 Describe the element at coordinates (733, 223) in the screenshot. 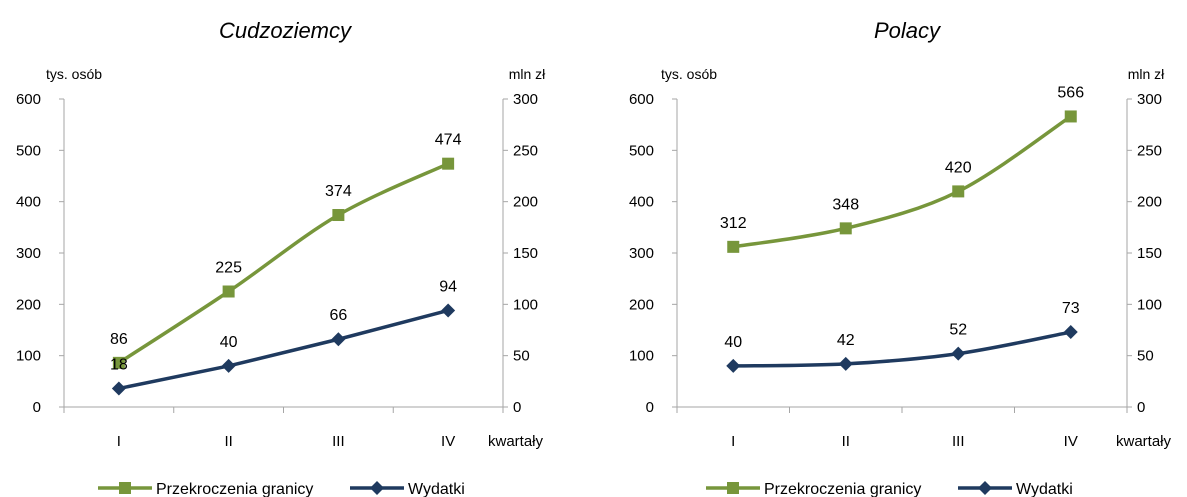

I see `data-label: 312` at that location.